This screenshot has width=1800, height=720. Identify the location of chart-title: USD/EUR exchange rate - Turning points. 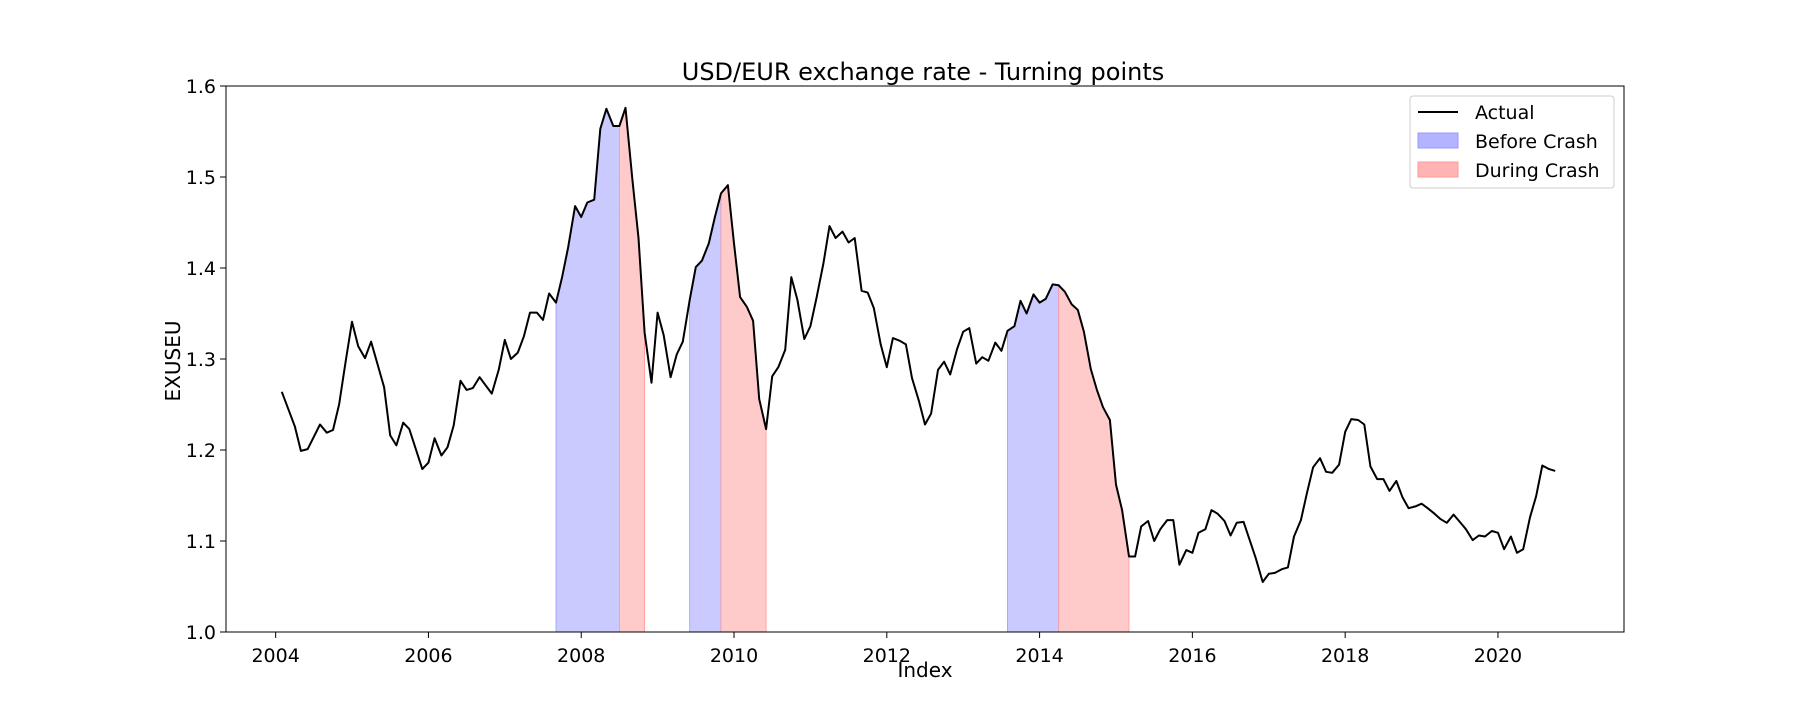
(923, 72).